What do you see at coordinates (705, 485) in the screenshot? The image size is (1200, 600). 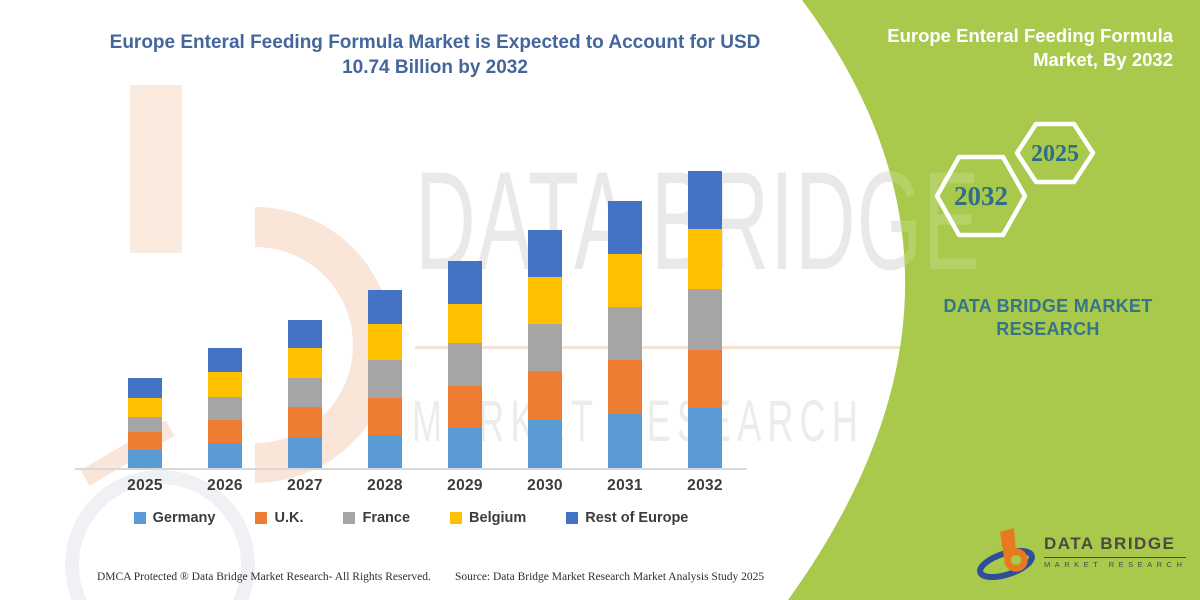 I see `x-axis-label: 2032` at bounding box center [705, 485].